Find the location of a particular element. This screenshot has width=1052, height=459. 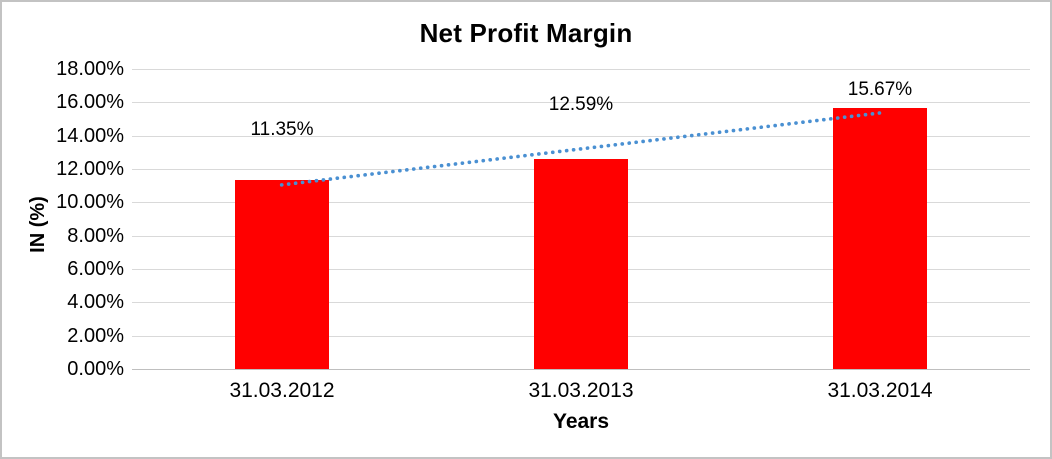

y-tick-label: 18.00% is located at coordinates (90, 69).